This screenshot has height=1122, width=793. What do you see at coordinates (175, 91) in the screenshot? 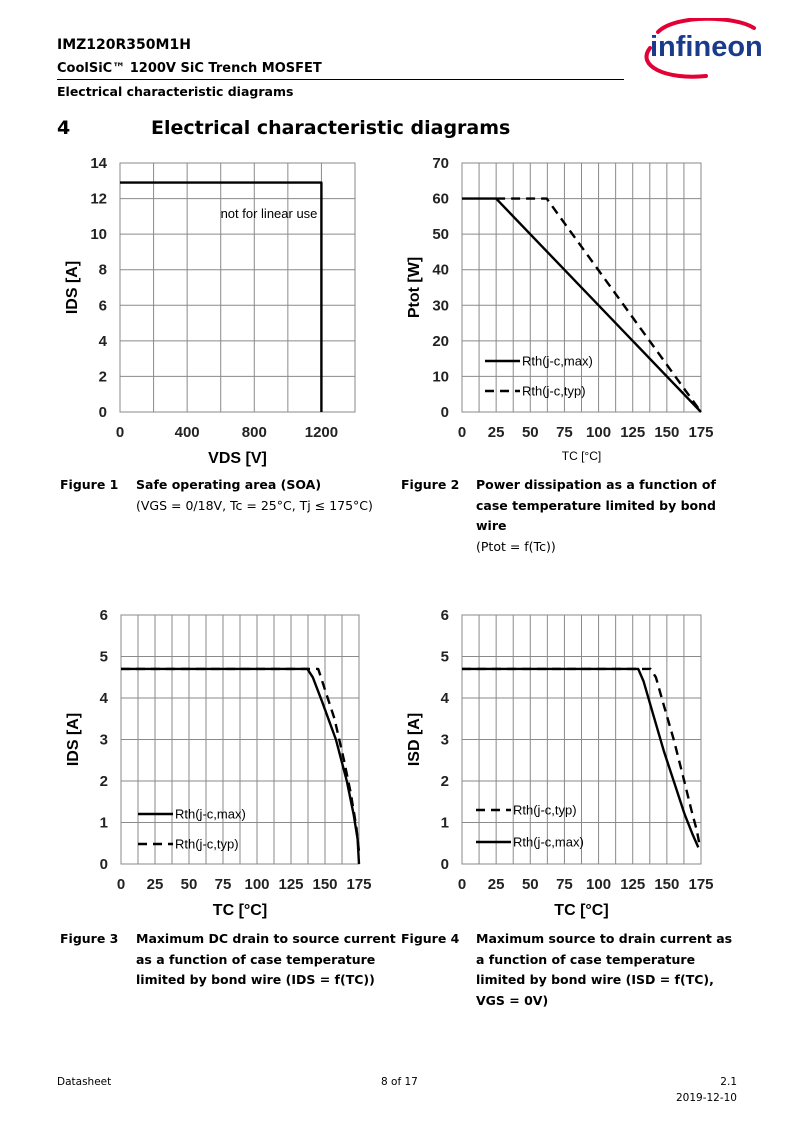
I see `section-label: Electrical characteristic diagrams` at bounding box center [175, 91].